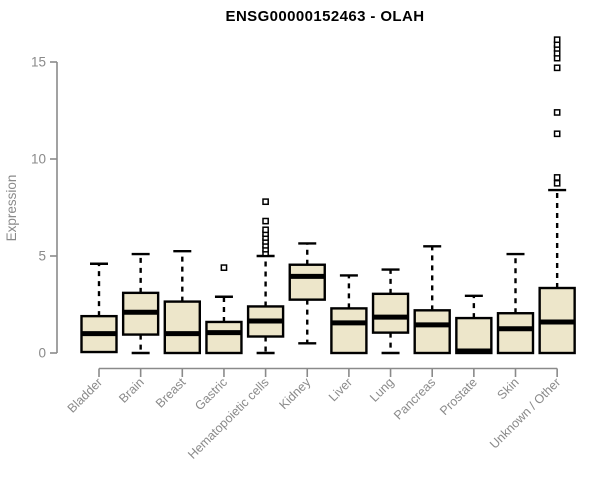 This screenshot has width=600, height=500. What do you see at coordinates (85, 395) in the screenshot?
I see `x-tick-label: Bladder` at bounding box center [85, 395].